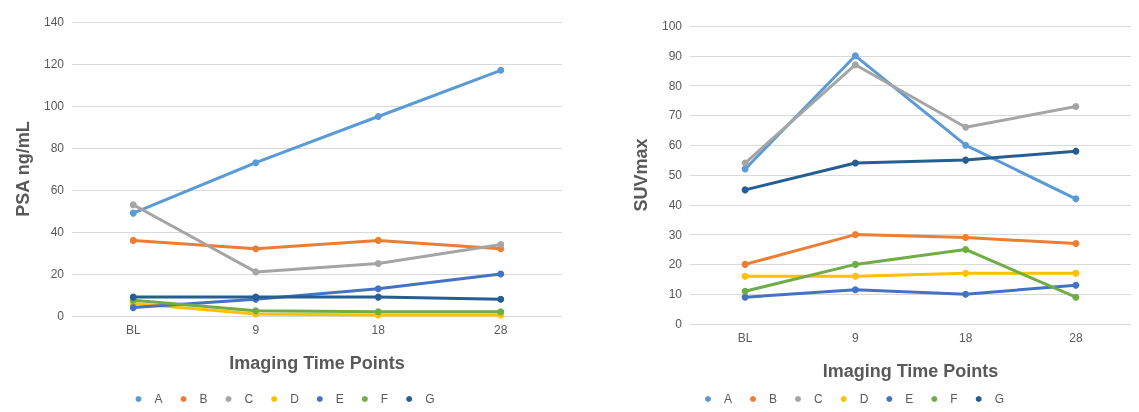 Image resolution: width=1139 pixels, height=412 pixels. I want to click on y-axis-title: PSA ng/mL, so click(23, 169).